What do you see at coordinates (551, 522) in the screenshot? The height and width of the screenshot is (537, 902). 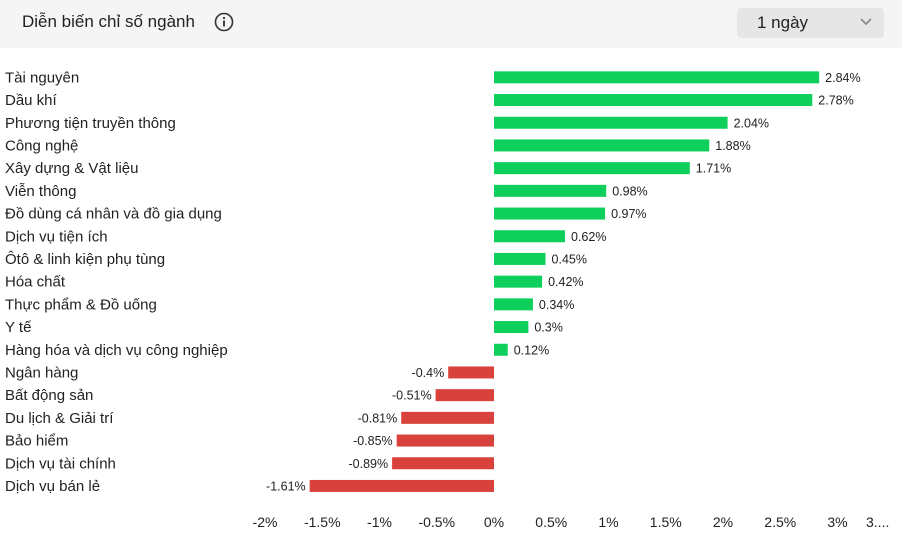 I see `x-tick-label: 0.5%` at bounding box center [551, 522].